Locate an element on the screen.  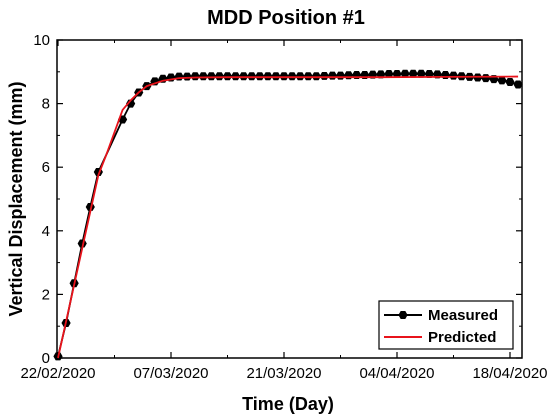
y-tick-label: 0 is located at coordinates (46, 358).